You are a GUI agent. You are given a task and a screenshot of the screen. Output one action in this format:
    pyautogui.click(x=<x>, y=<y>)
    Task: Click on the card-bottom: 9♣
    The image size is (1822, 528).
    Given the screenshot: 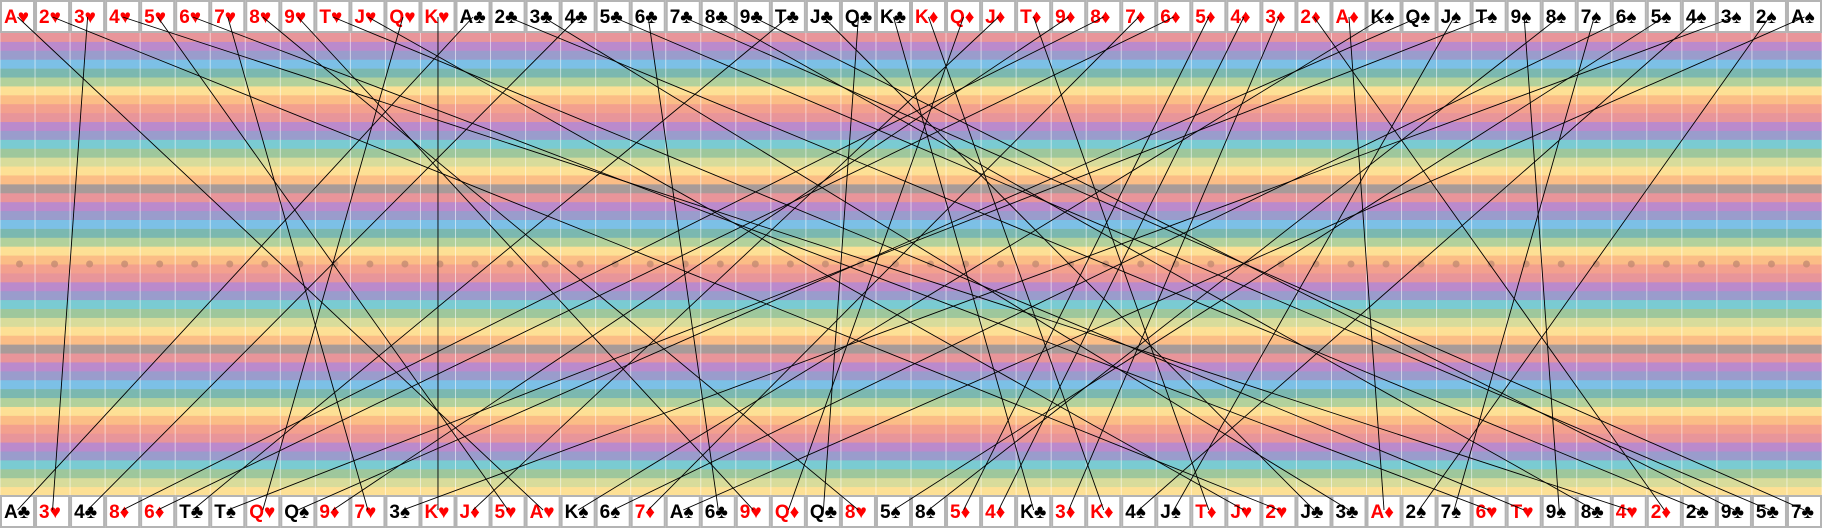 What is the action you would take?
    pyautogui.click(x=1734, y=511)
    